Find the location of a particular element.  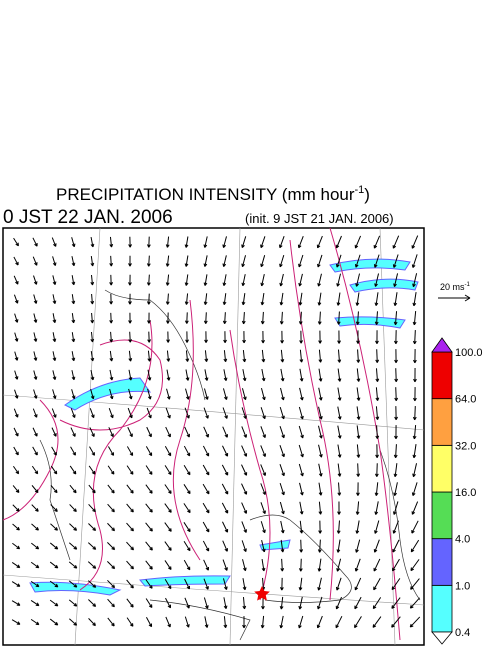

colorbar-segment is located at coordinates (442, 468).